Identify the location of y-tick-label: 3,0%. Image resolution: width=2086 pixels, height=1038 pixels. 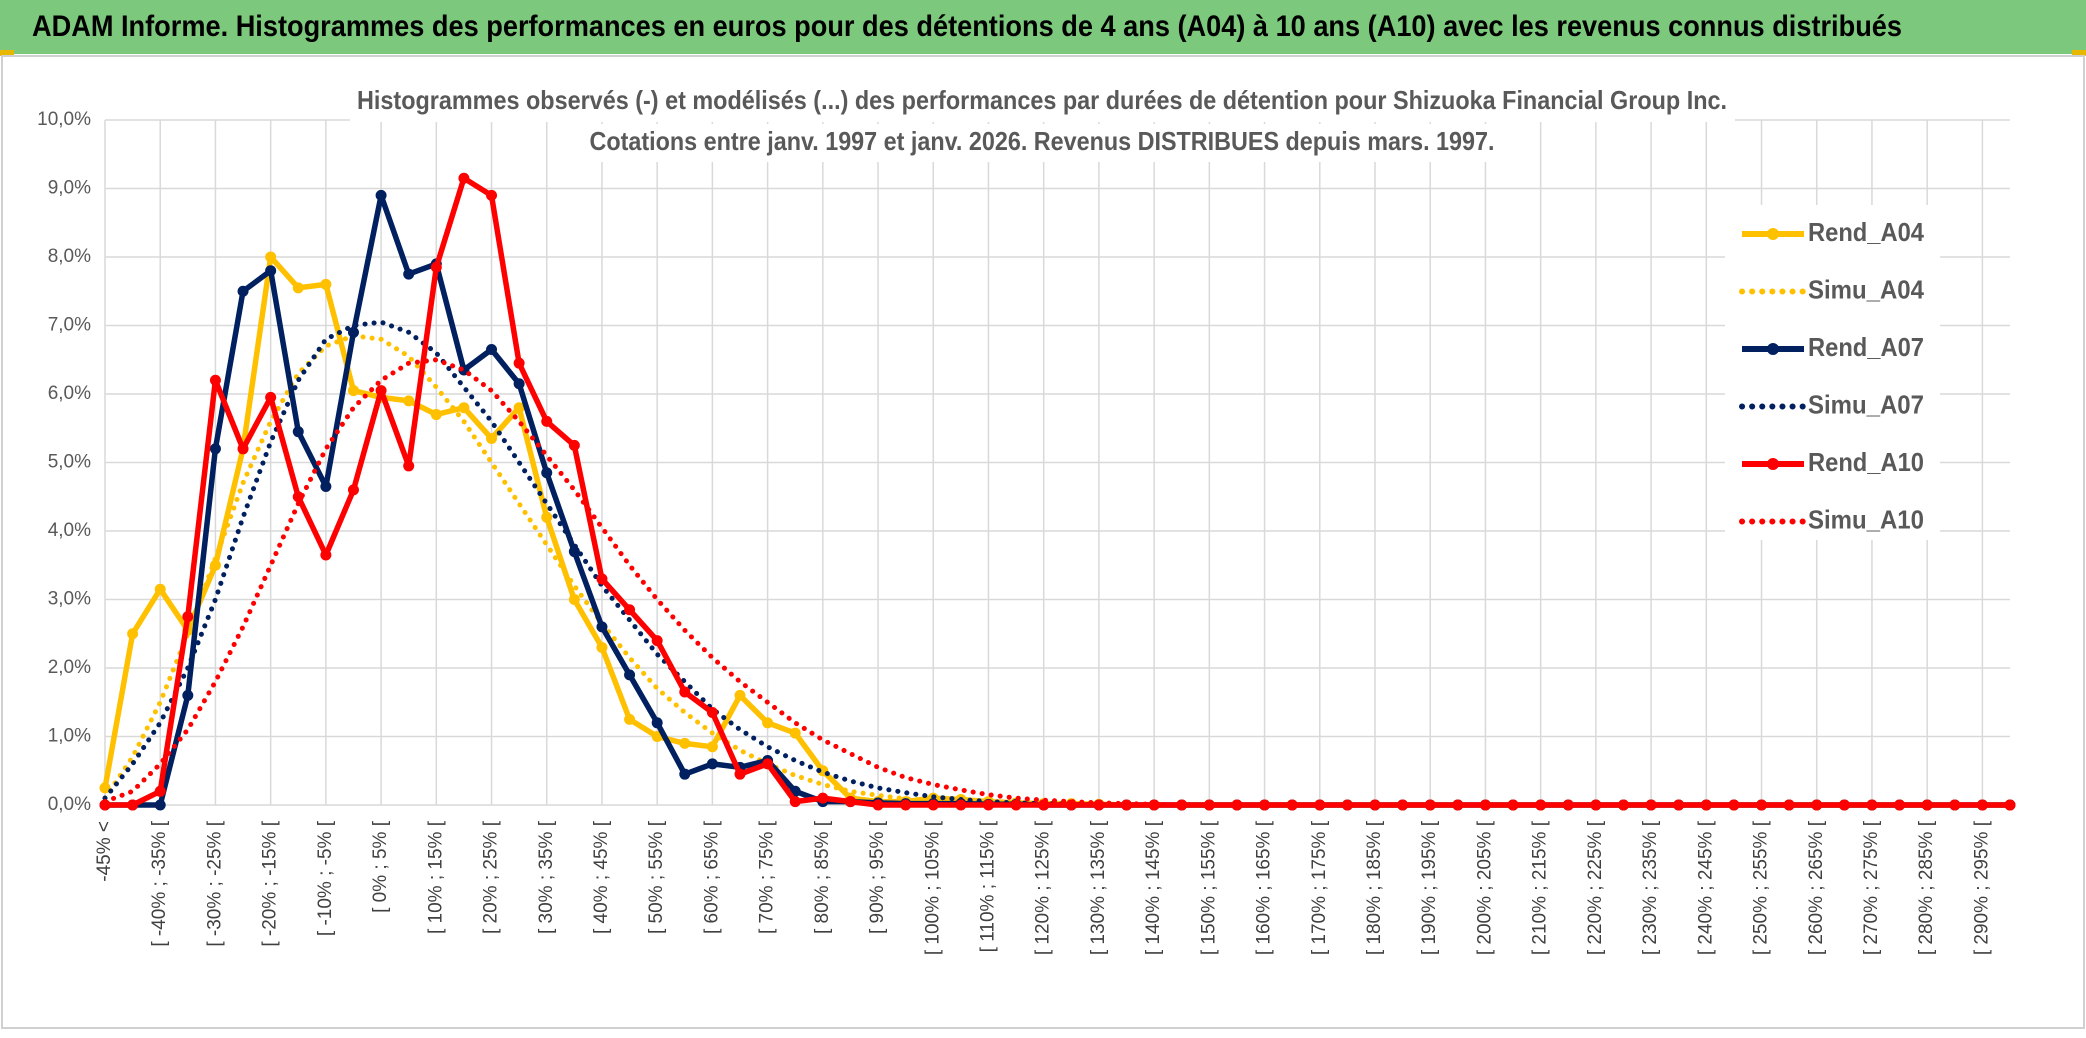
(69, 599).